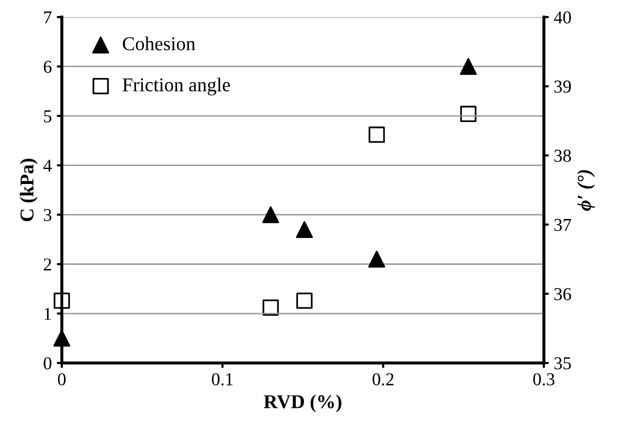  I want to click on y2-tick-label: 38, so click(562, 156).